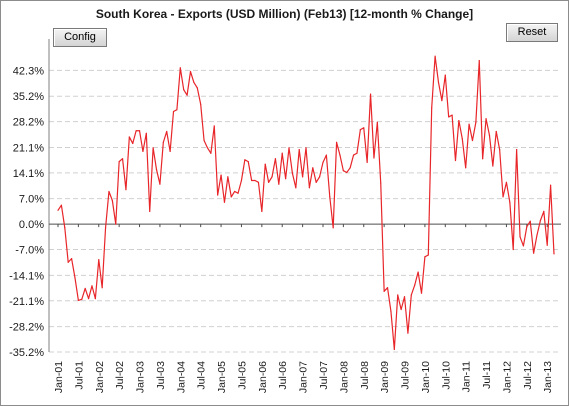  Describe the element at coordinates (141, 377) in the screenshot. I see `x-tick-label: Jan-03` at that location.